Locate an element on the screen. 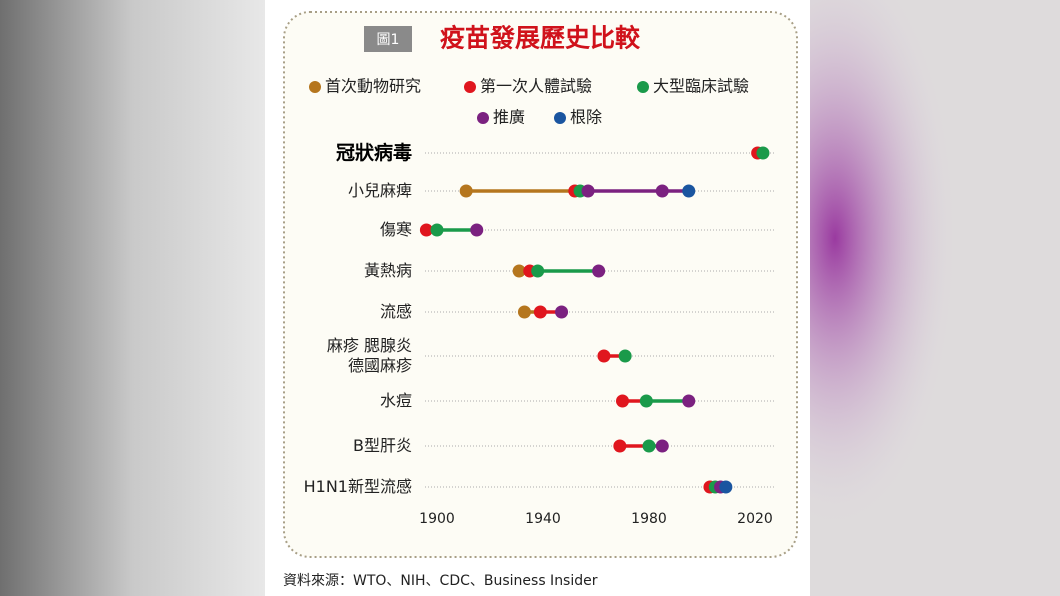  category-label: 黃熱病 is located at coordinates (387, 270).